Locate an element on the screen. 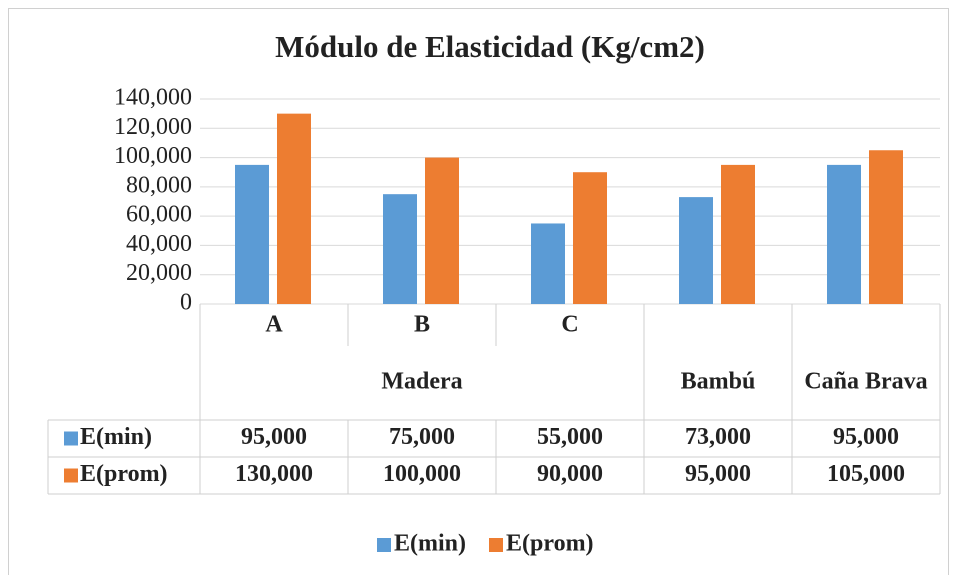  x-tick-label: C is located at coordinates (569, 325).